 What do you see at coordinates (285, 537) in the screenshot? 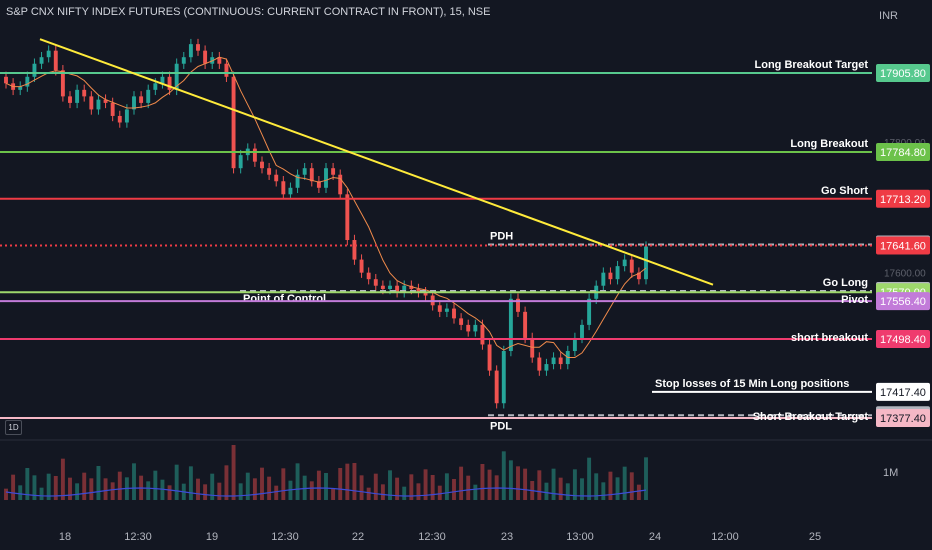
I see `x-tick-label: 12:30` at bounding box center [285, 537].